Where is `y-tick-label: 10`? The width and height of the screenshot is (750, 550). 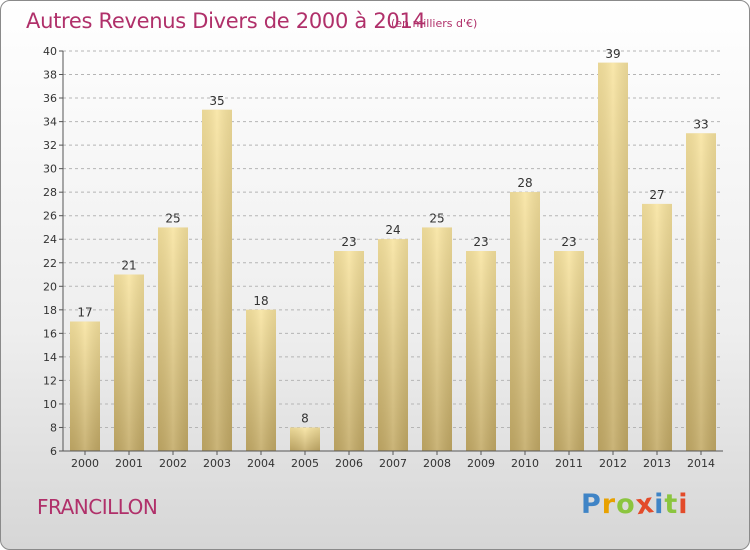
y-tick-label: 10 is located at coordinates (50, 404).